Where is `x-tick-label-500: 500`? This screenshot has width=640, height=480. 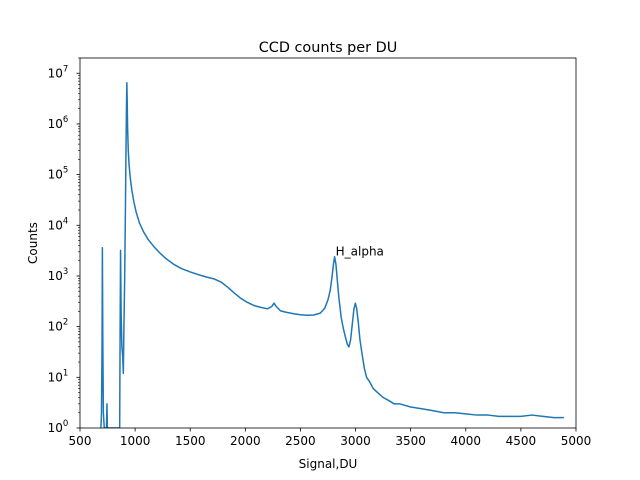
x-tick-label-500: 500 is located at coordinates (80, 441).